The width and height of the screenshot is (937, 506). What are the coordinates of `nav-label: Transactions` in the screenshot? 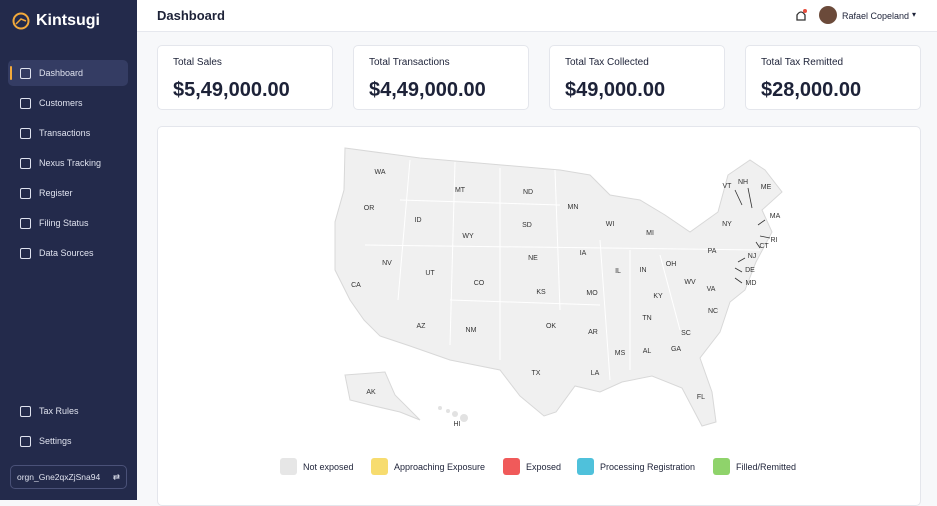 It's located at (65, 133).